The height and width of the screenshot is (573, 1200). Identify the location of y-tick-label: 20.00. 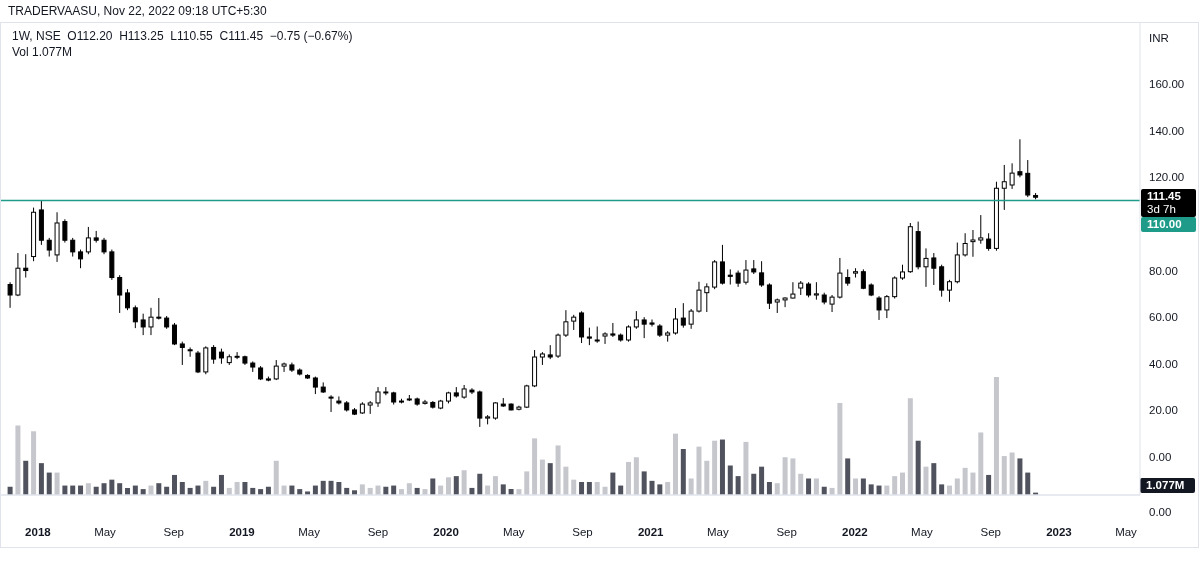
(1163, 410).